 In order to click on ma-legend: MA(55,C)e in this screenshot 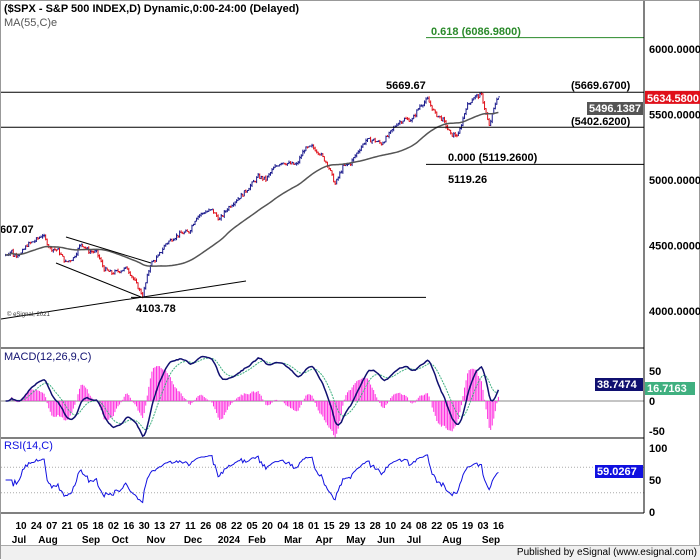, I will do `click(31, 23)`.